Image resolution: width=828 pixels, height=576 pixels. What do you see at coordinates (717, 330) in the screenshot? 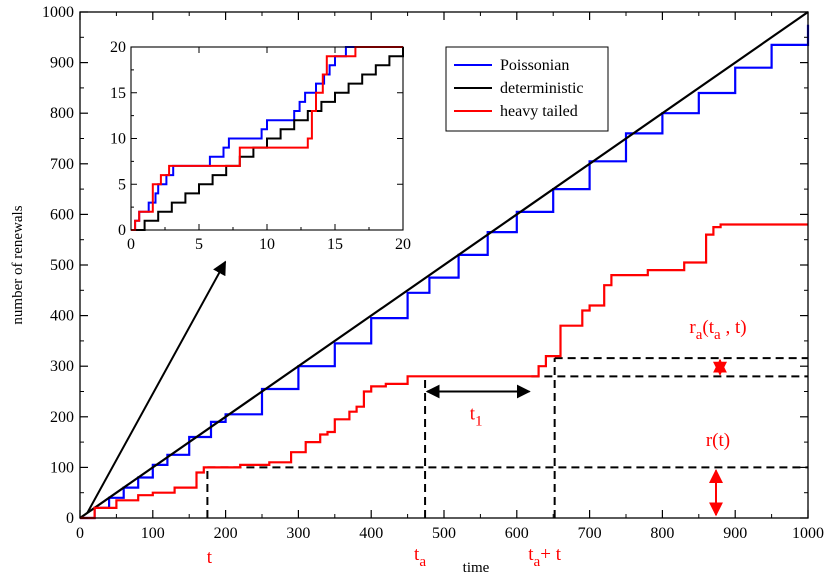
I see `annotation-r-a: ra(ta , t)` at bounding box center [717, 330].